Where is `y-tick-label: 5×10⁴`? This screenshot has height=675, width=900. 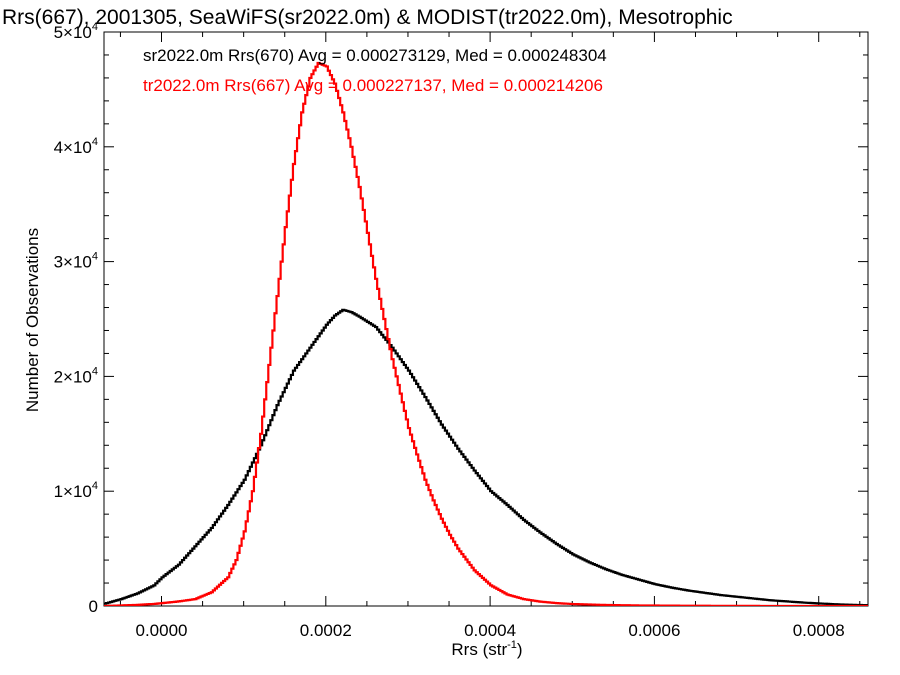
y-tick-label: 5×10⁴ is located at coordinates (76, 31).